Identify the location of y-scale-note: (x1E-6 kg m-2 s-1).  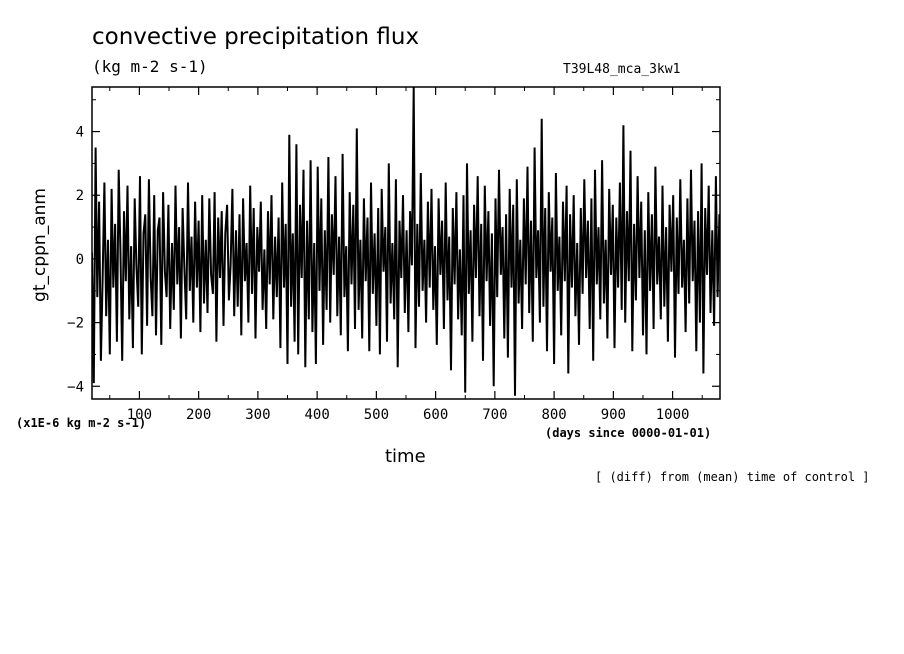
(81, 423).